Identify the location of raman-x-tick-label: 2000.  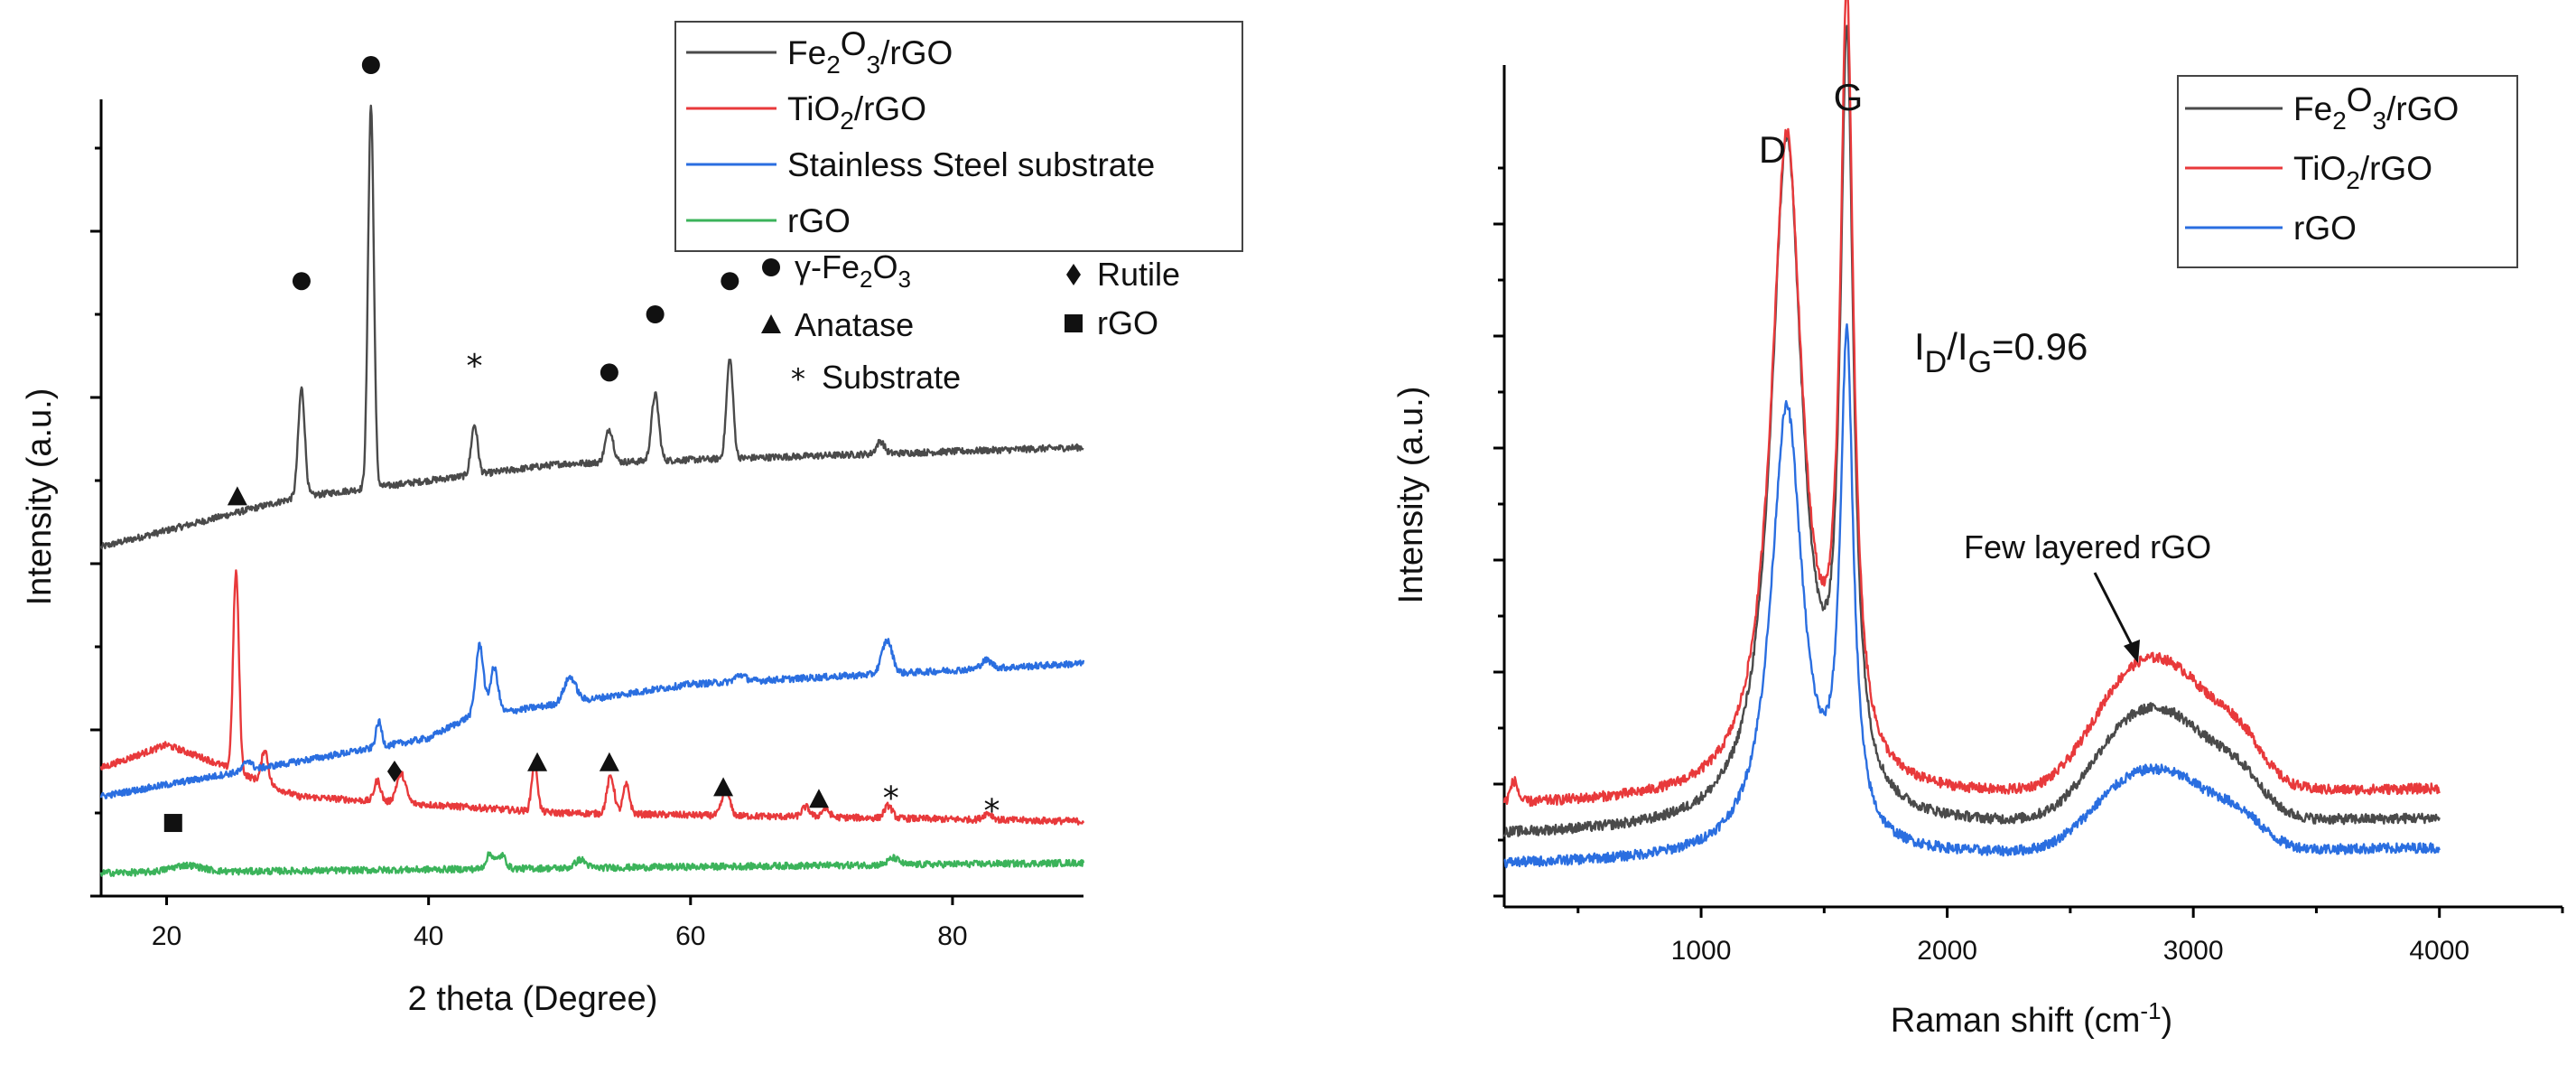
(1947, 951).